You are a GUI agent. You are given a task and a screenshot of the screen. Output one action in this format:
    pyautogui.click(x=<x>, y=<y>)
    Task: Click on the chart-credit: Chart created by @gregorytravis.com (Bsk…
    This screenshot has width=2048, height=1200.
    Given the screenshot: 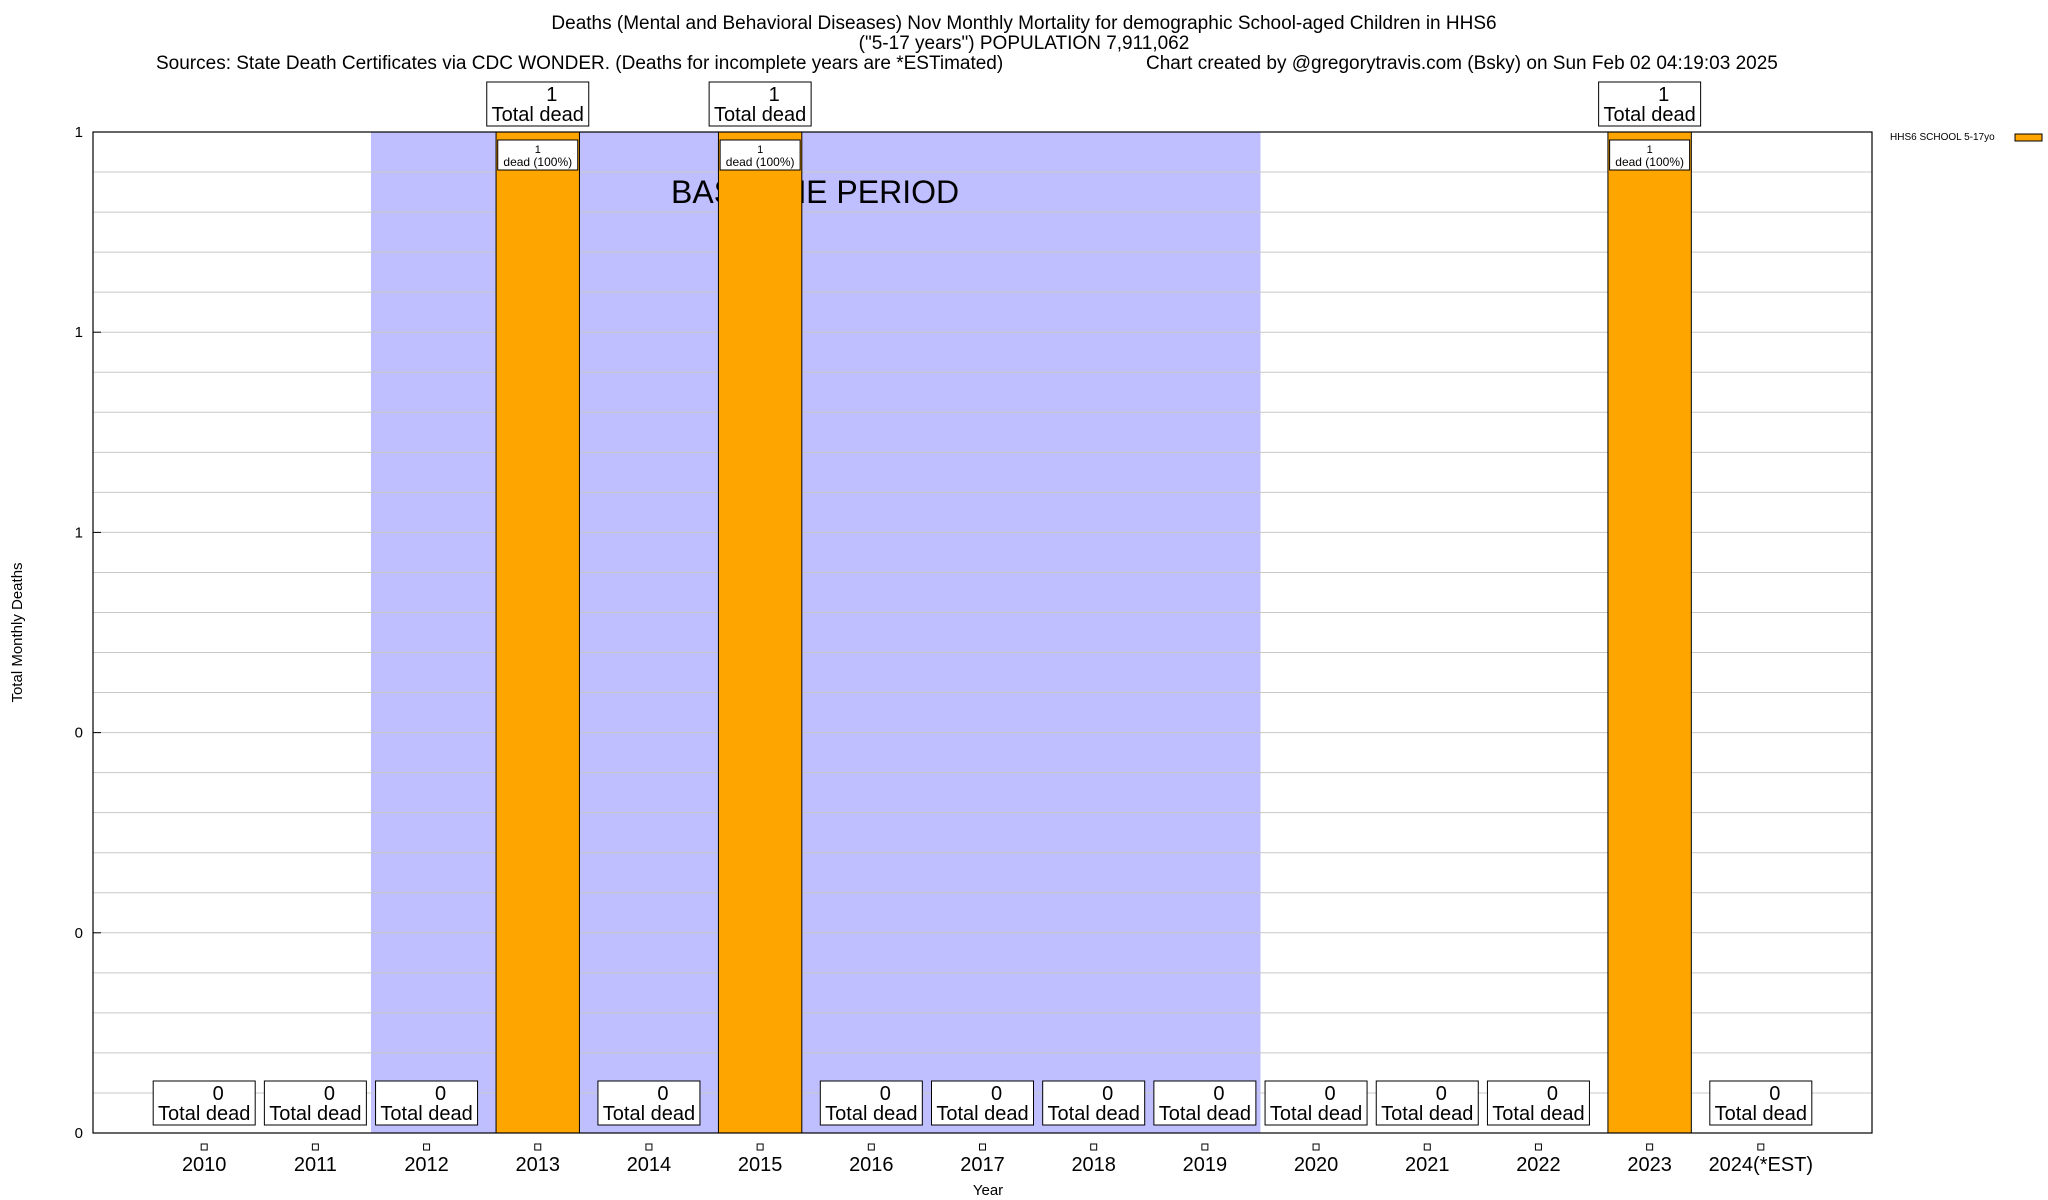 What is the action you would take?
    pyautogui.click(x=1462, y=63)
    